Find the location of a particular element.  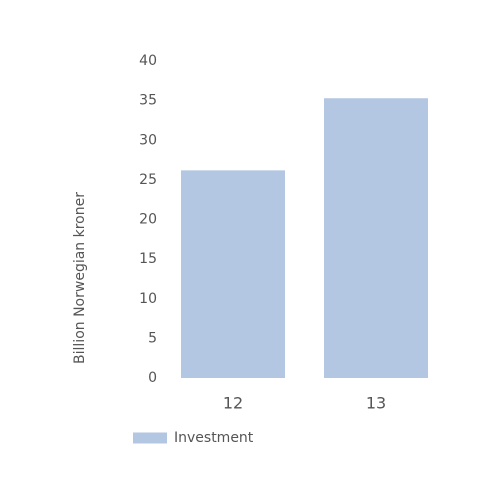

y-tick-label: 0 is located at coordinates (152, 378).